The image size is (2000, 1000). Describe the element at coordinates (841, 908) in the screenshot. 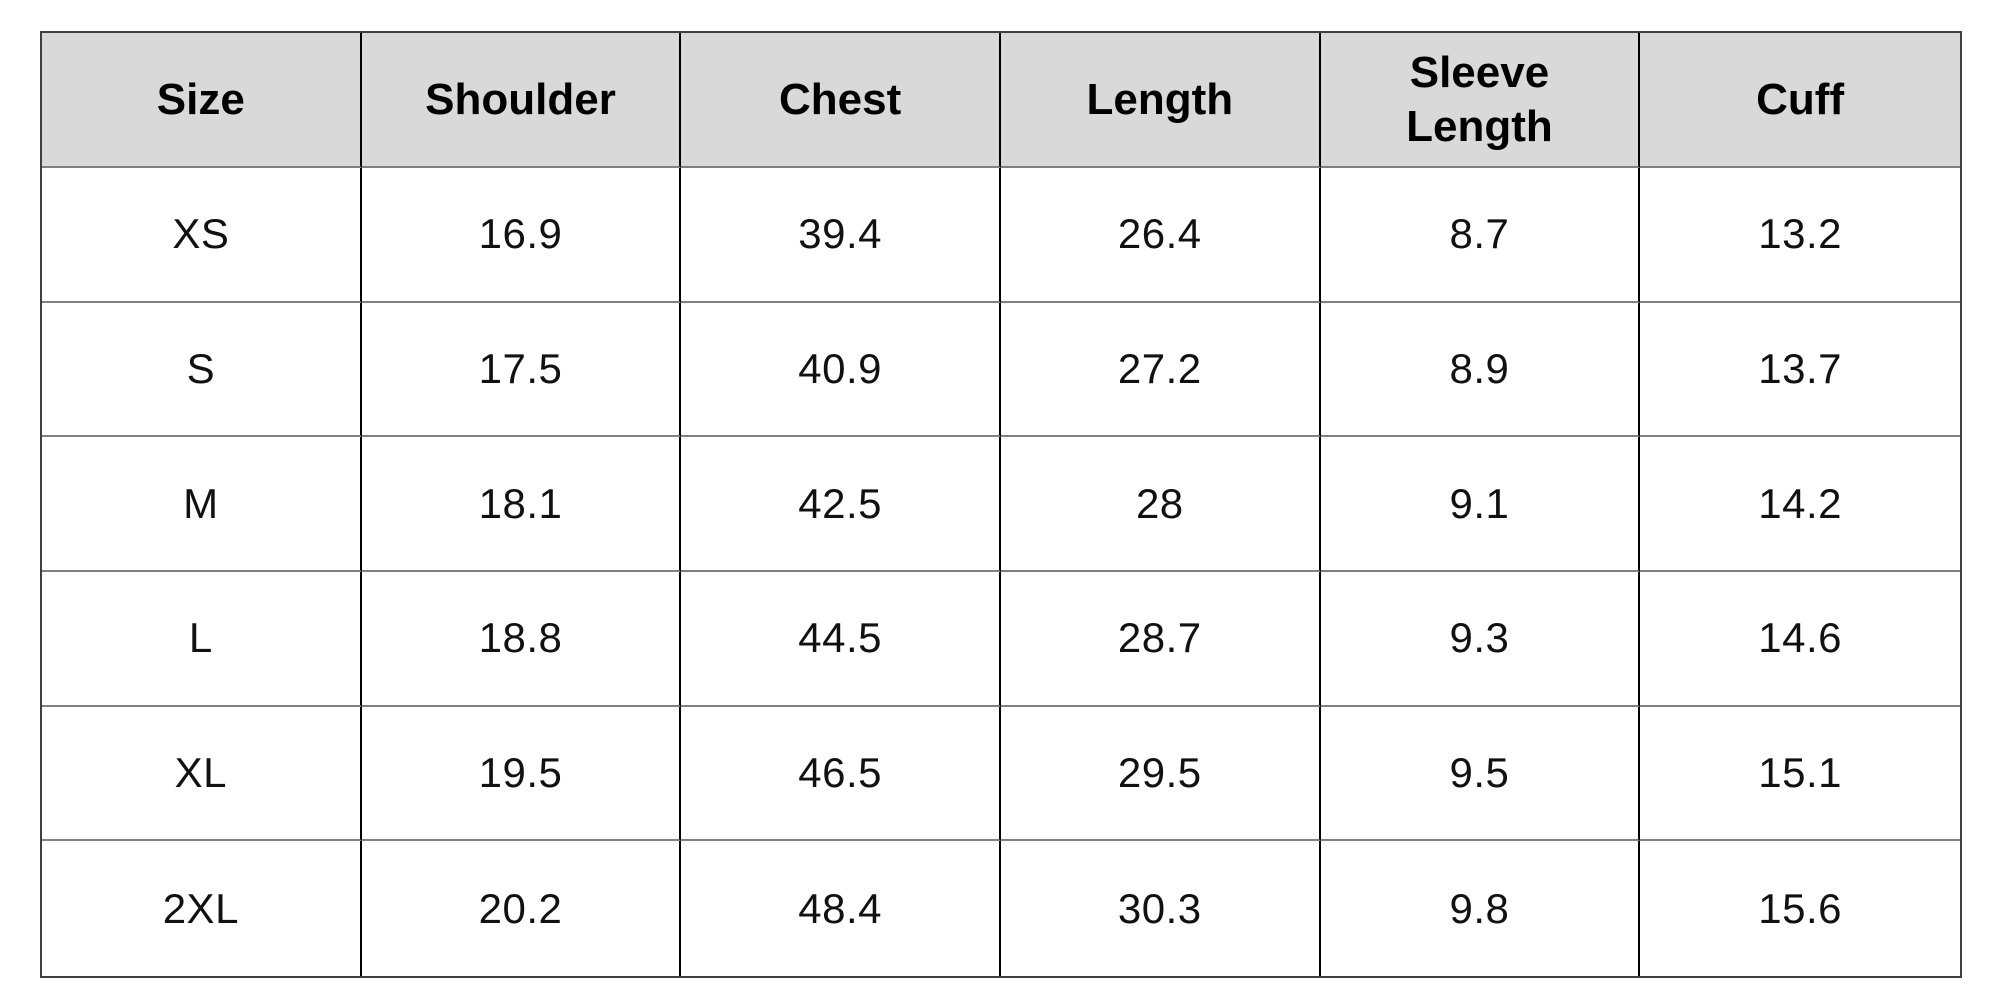

I see `measurement-cell: 48.4` at that location.